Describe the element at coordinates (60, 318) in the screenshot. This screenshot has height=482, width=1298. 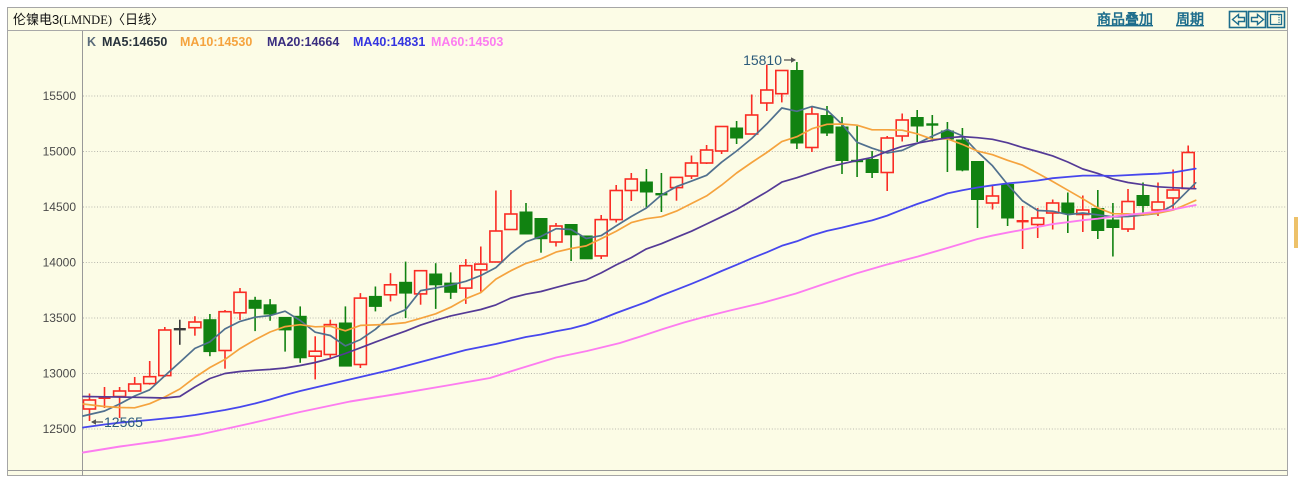
I see `svg-text: 13500` at that location.